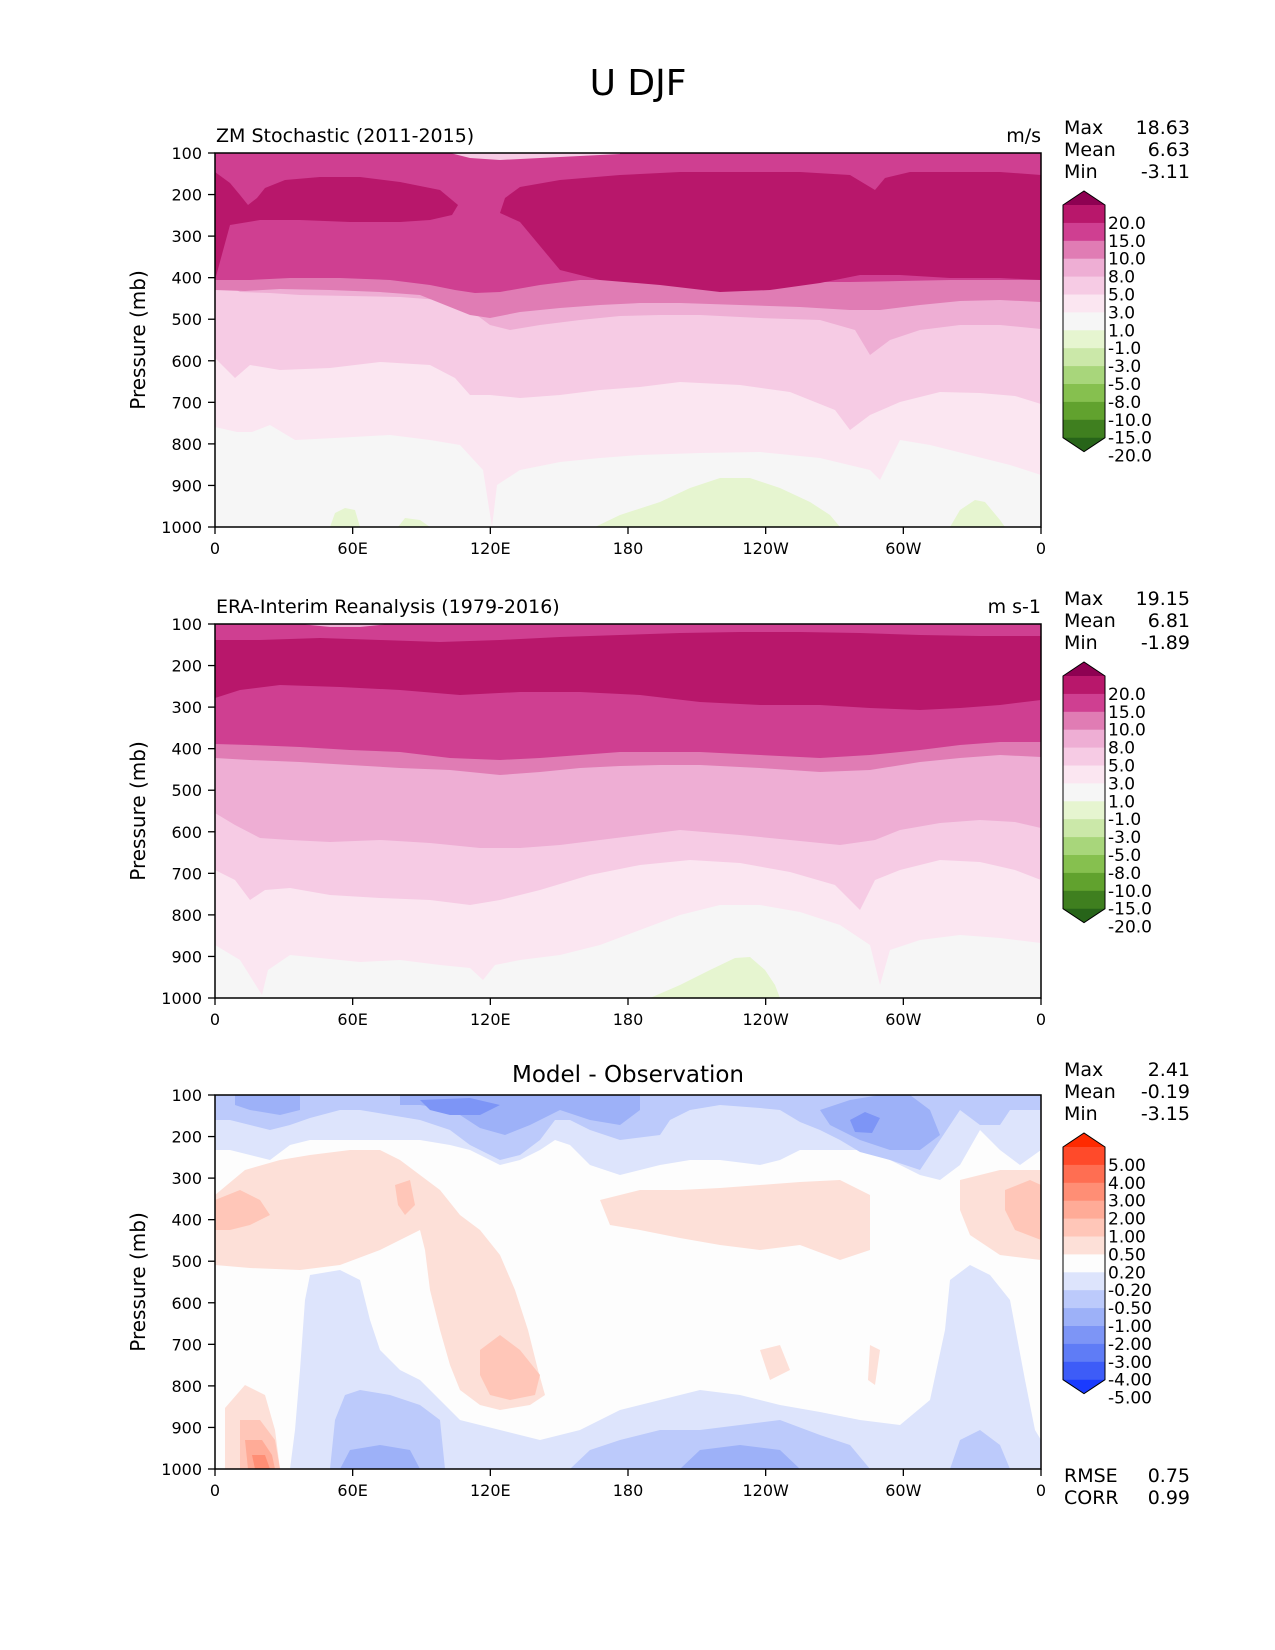 Image resolution: width=1275 pixels, height=1650 pixels. Describe the element at coordinates (1127, 1166) in the screenshot. I see `colorbar-tick-label: 5.00` at that location.